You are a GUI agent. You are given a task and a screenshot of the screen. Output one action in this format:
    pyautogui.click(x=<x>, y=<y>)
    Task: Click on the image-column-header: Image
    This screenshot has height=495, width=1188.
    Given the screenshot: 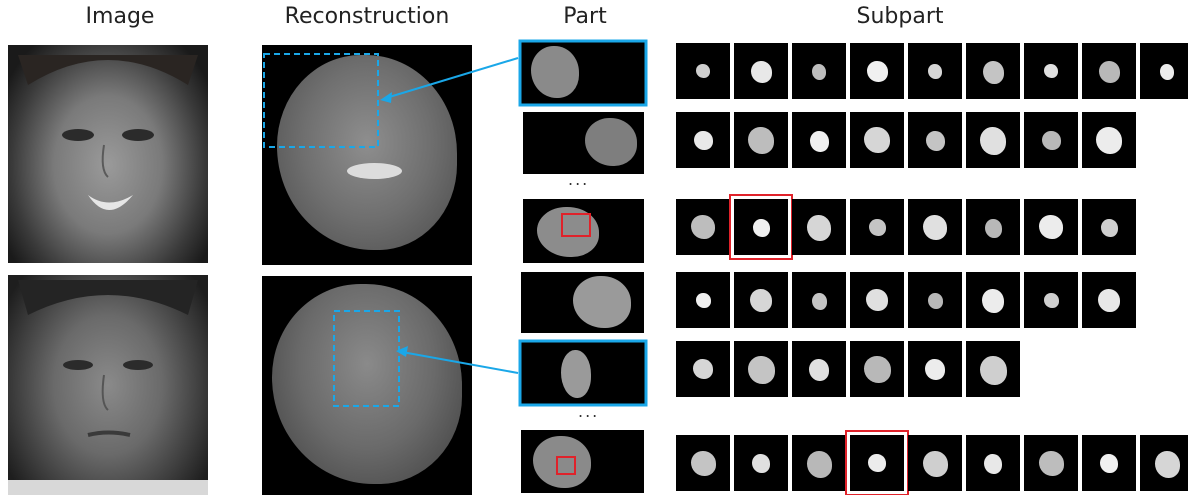 What is the action you would take?
    pyautogui.click(x=120, y=16)
    